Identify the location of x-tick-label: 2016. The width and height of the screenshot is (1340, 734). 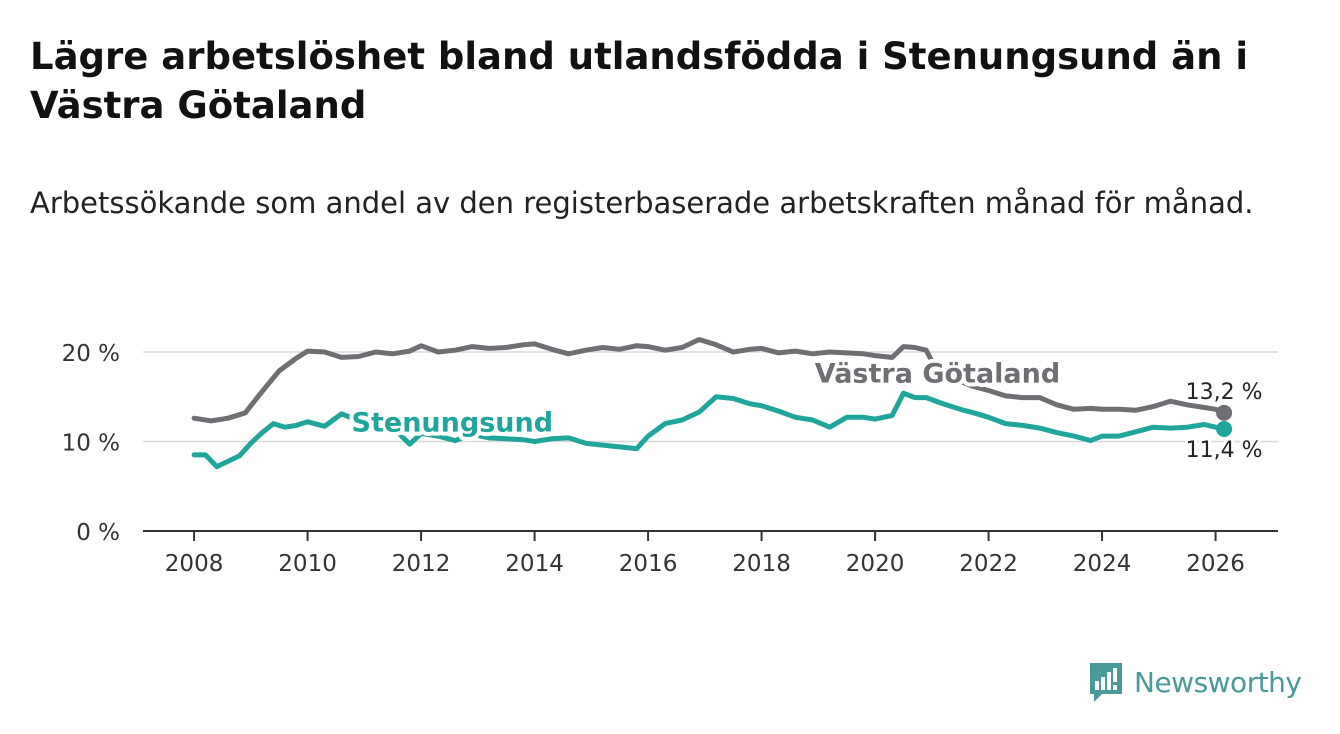
(648, 564).